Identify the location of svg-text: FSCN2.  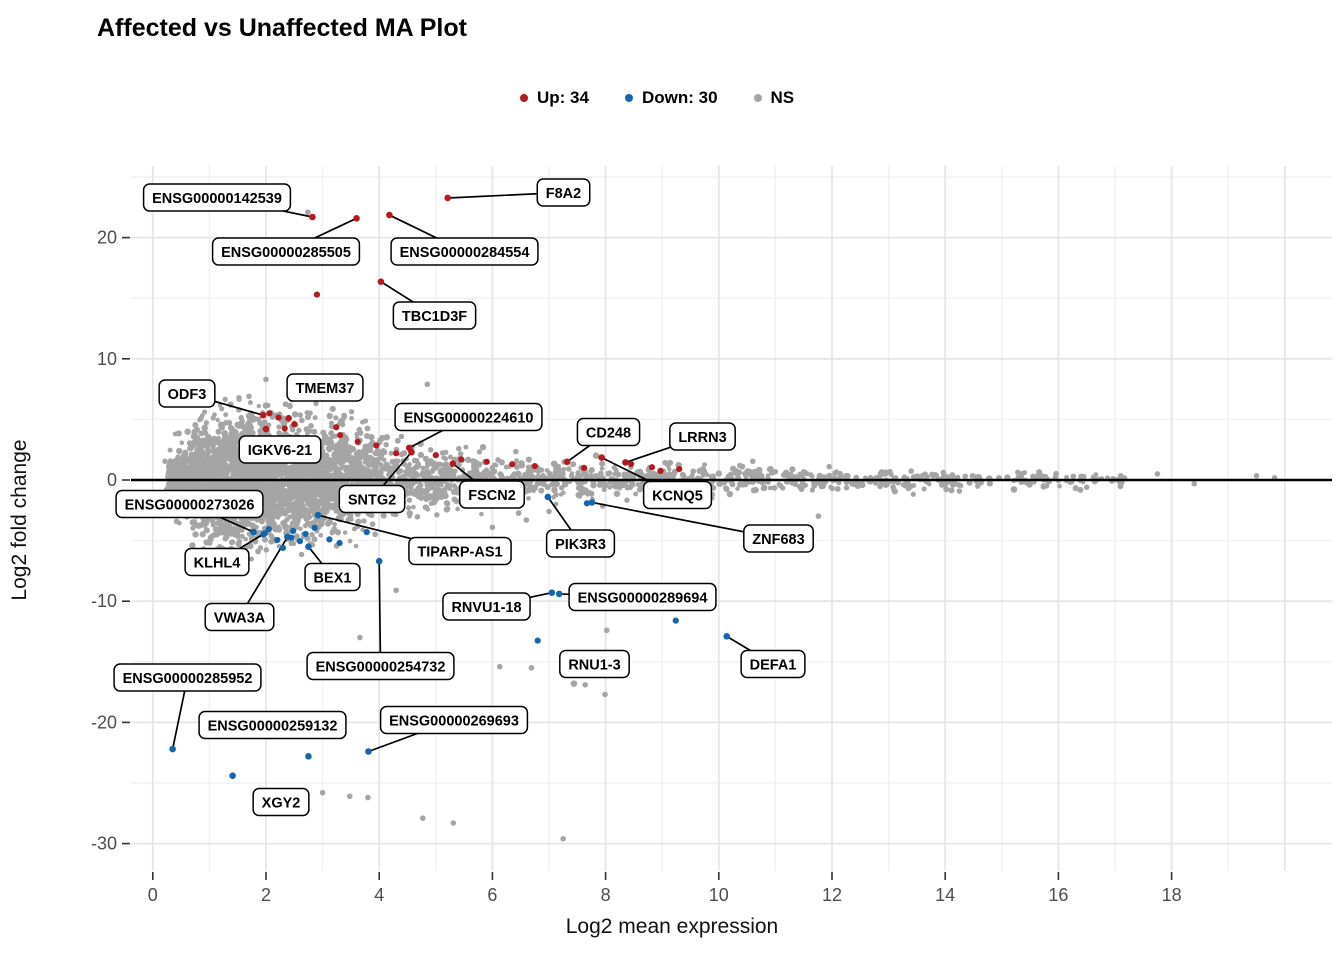
(492, 496).